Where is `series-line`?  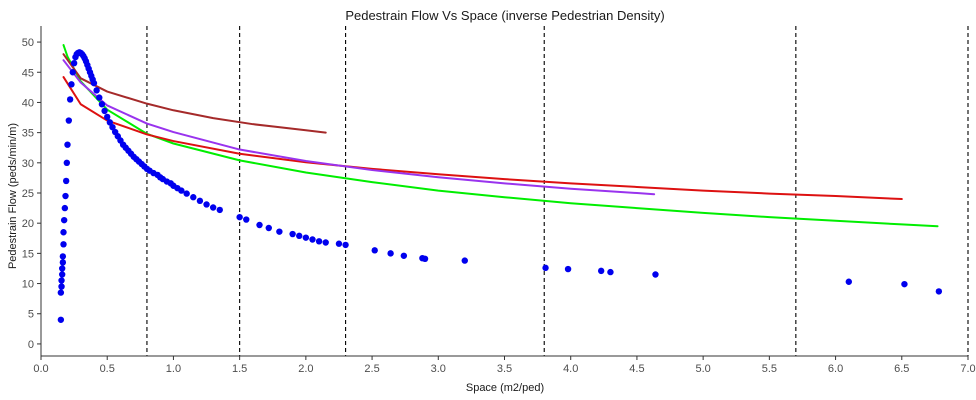 series-line is located at coordinates (194, 93).